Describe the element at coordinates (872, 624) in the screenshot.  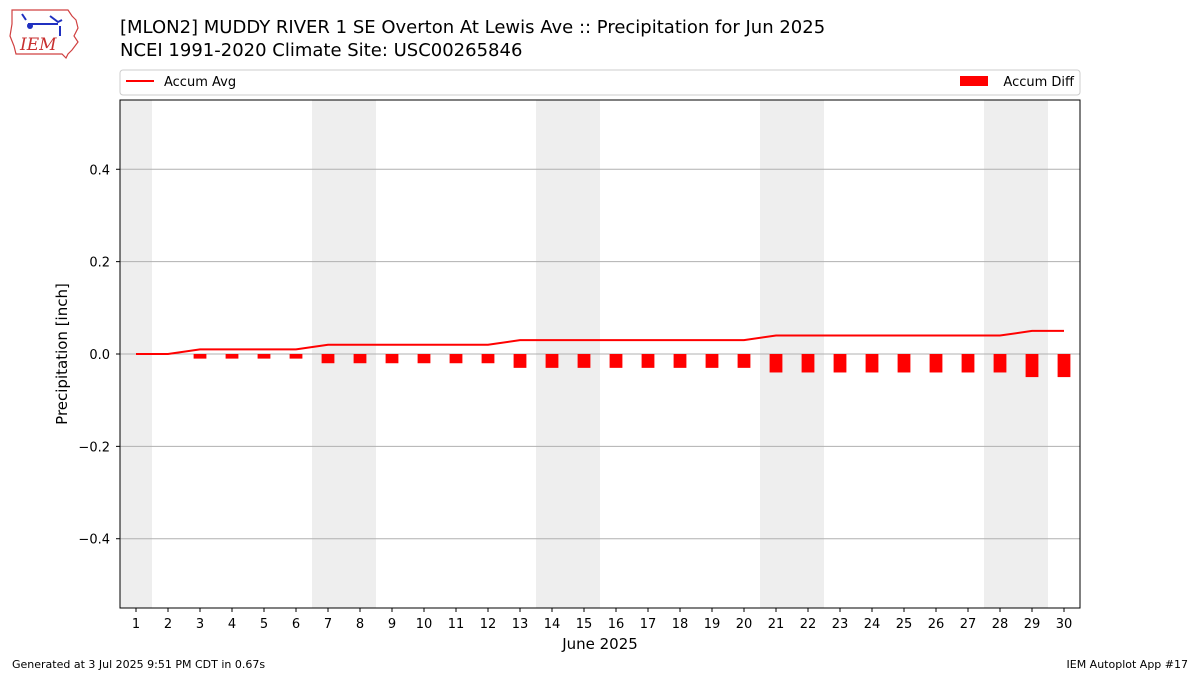
I see `x-tick-label: 24` at that location.